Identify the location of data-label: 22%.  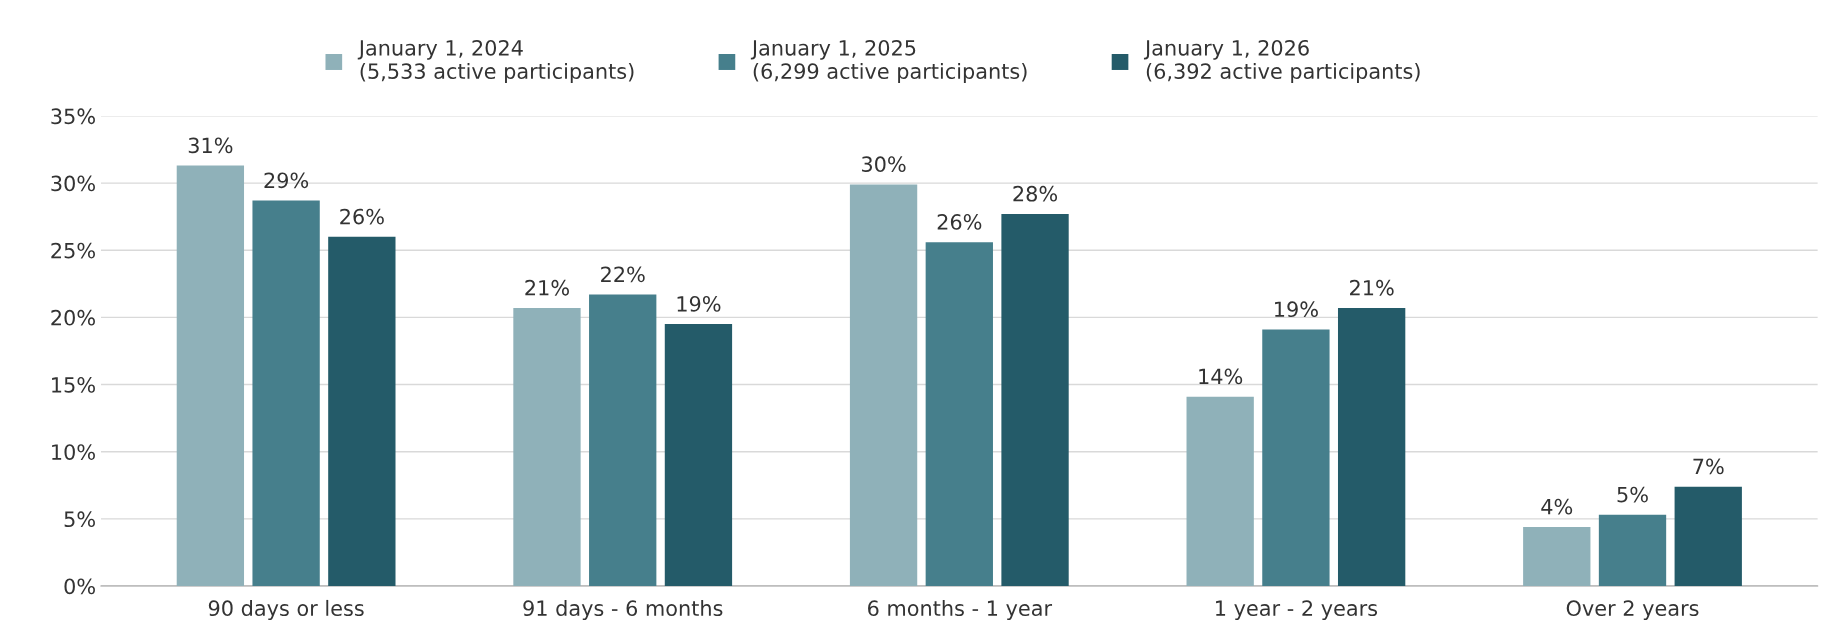
(623, 274).